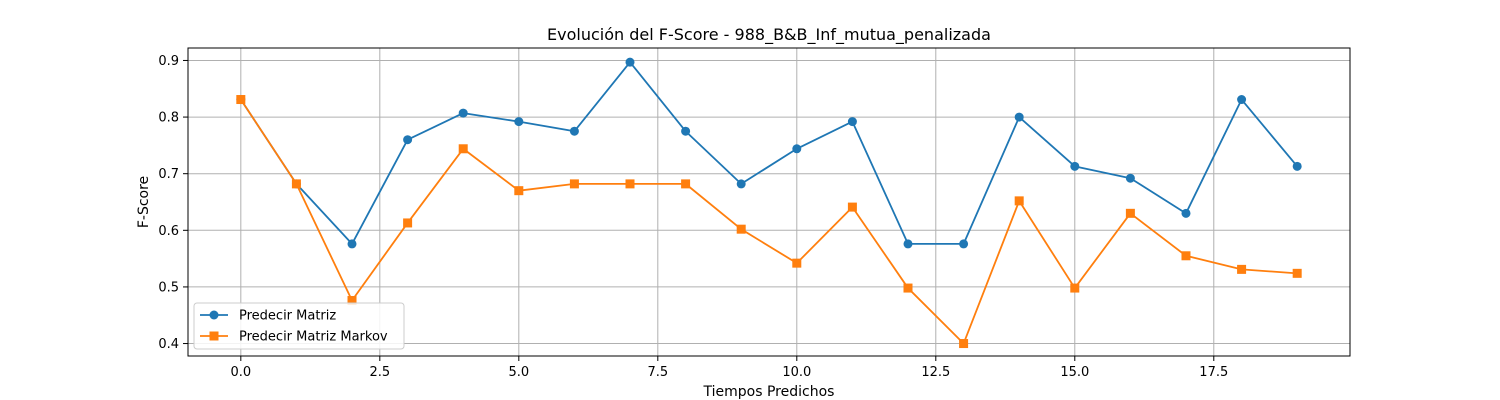 The image size is (1500, 400). Describe the element at coordinates (379, 372) in the screenshot. I see `x-tick-label: 2.5` at that location.